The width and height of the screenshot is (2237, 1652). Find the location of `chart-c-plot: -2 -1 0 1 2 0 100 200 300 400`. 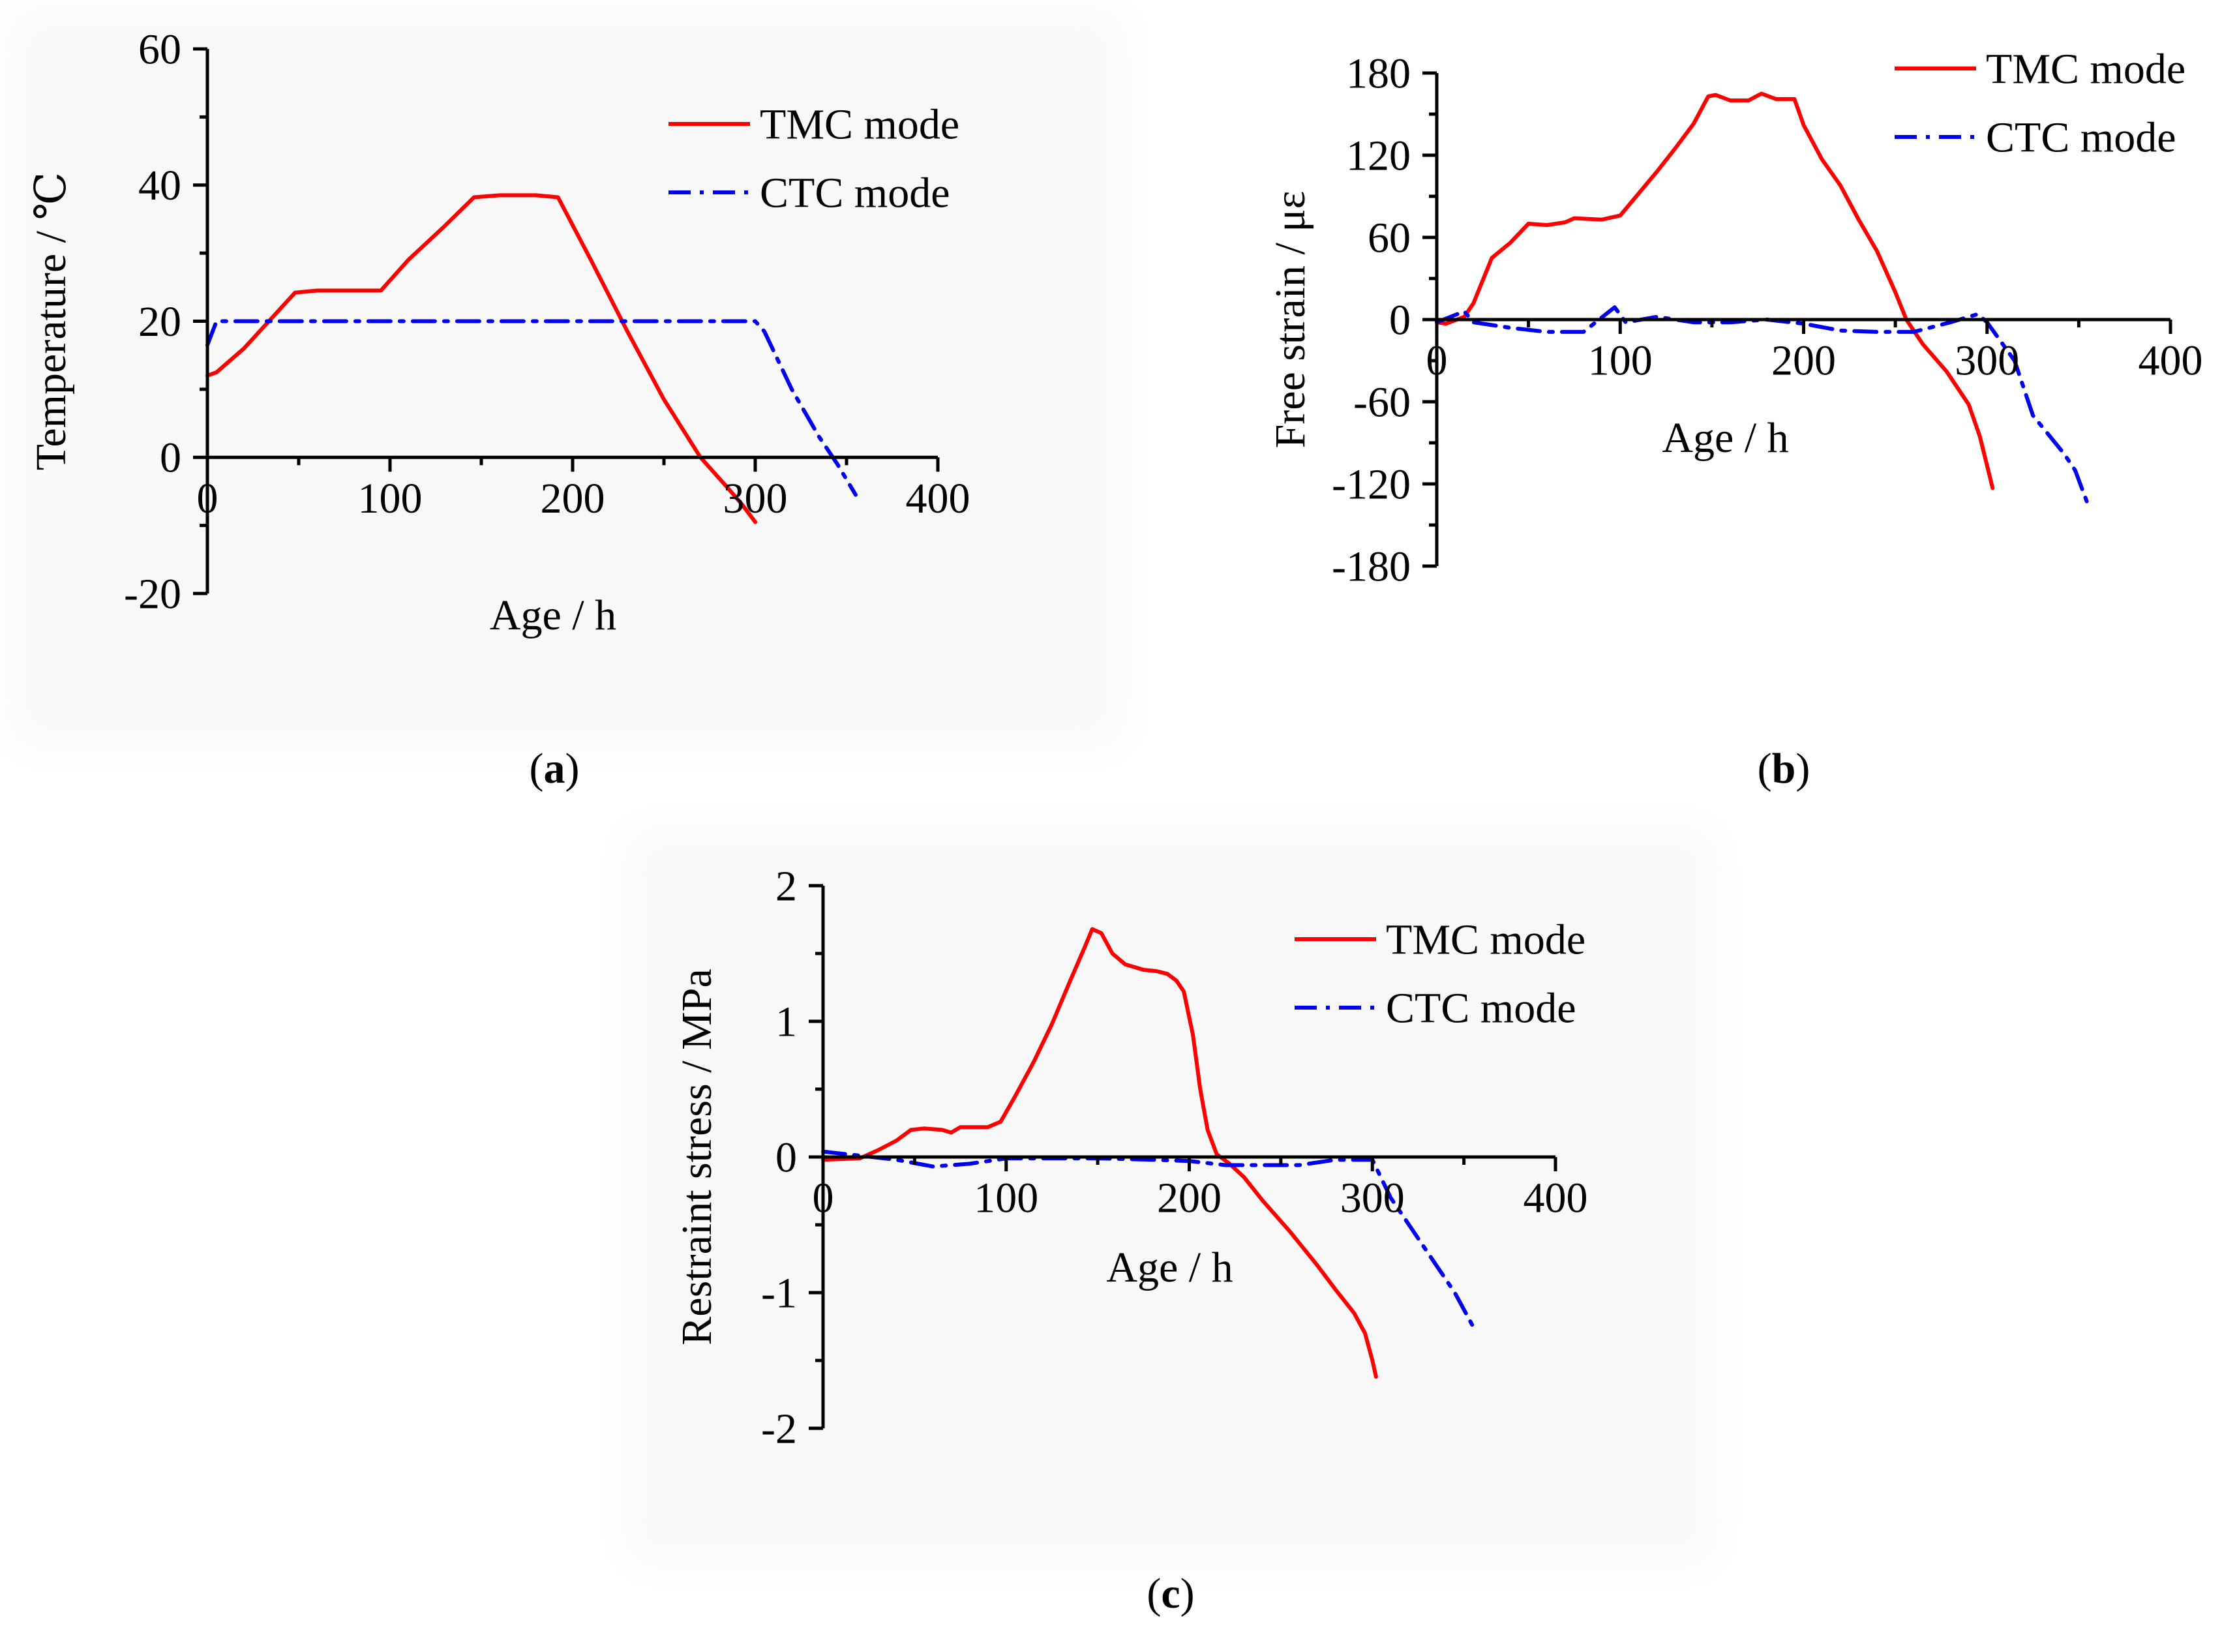

chart-c-plot: -2 -1 0 1 2 0 100 200 300 400 is located at coordinates (1174, 1157).